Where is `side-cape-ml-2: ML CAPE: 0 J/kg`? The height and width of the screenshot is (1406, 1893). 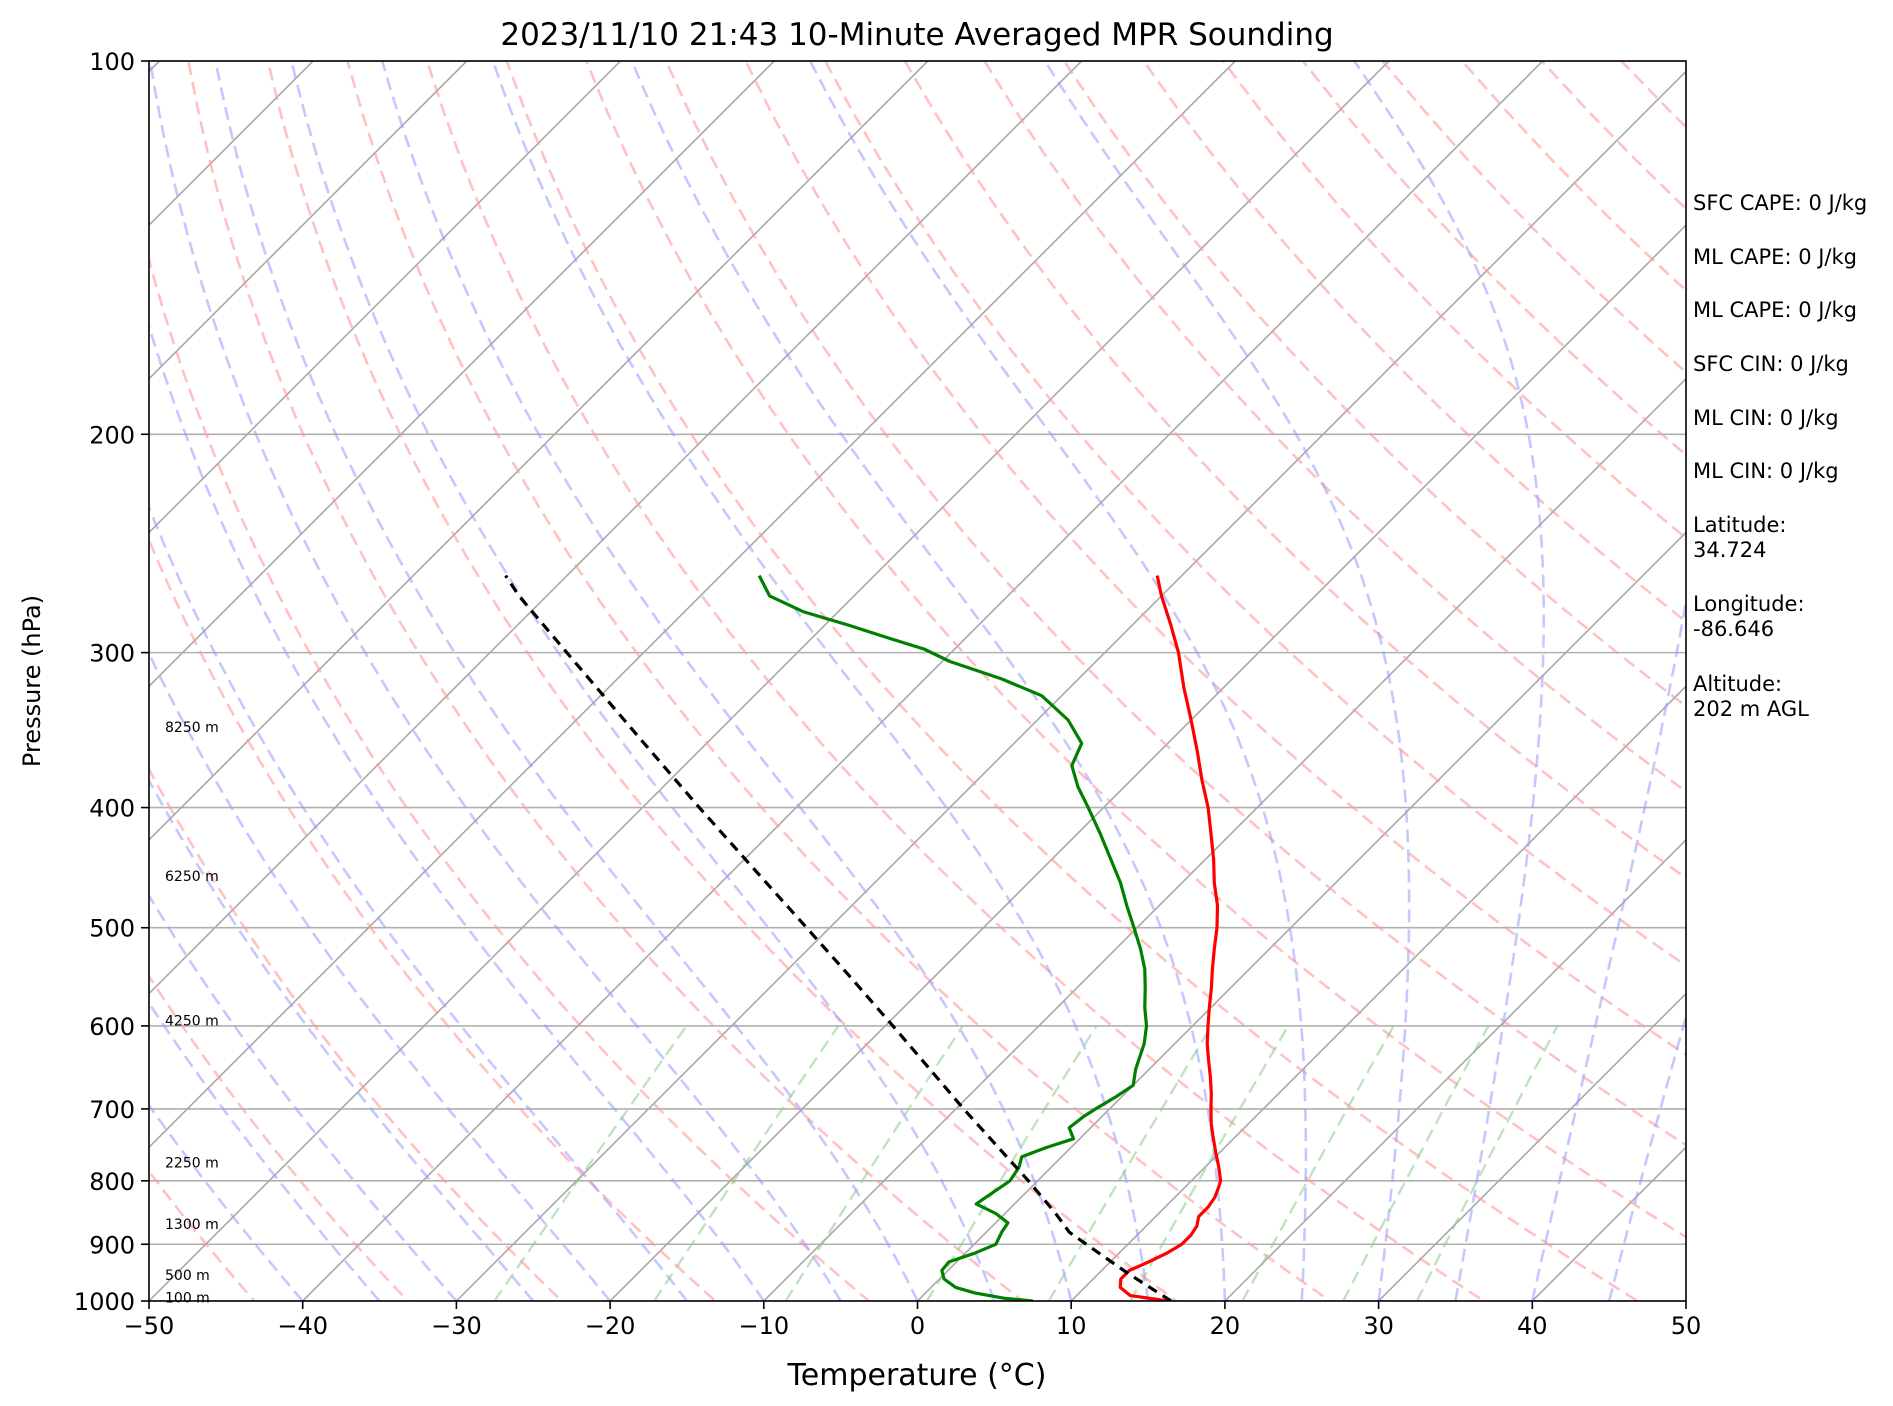 side-cape-ml-2: ML CAPE: 0 J/kg is located at coordinates (1775, 310).